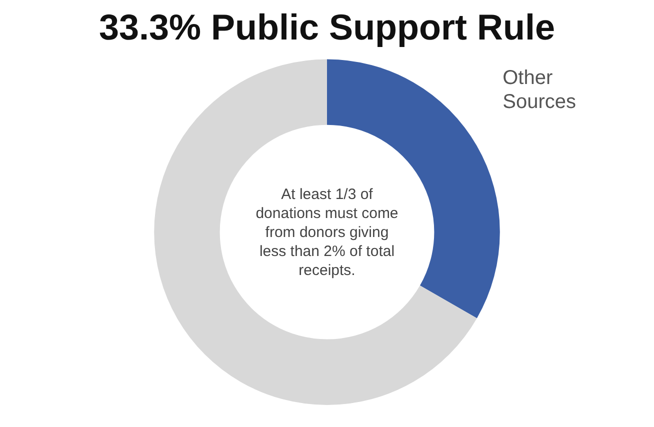 This screenshot has width=654, height=427. I want to click on text: At least 1/3 of donations must come from donors giving less than 2% of total receipts., so click(327, 232).